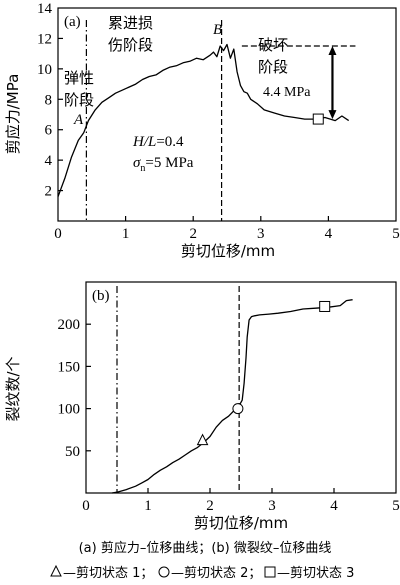  Describe the element at coordinates (272, 506) in the screenshot. I see `b-x-tick-label: 3` at that location.